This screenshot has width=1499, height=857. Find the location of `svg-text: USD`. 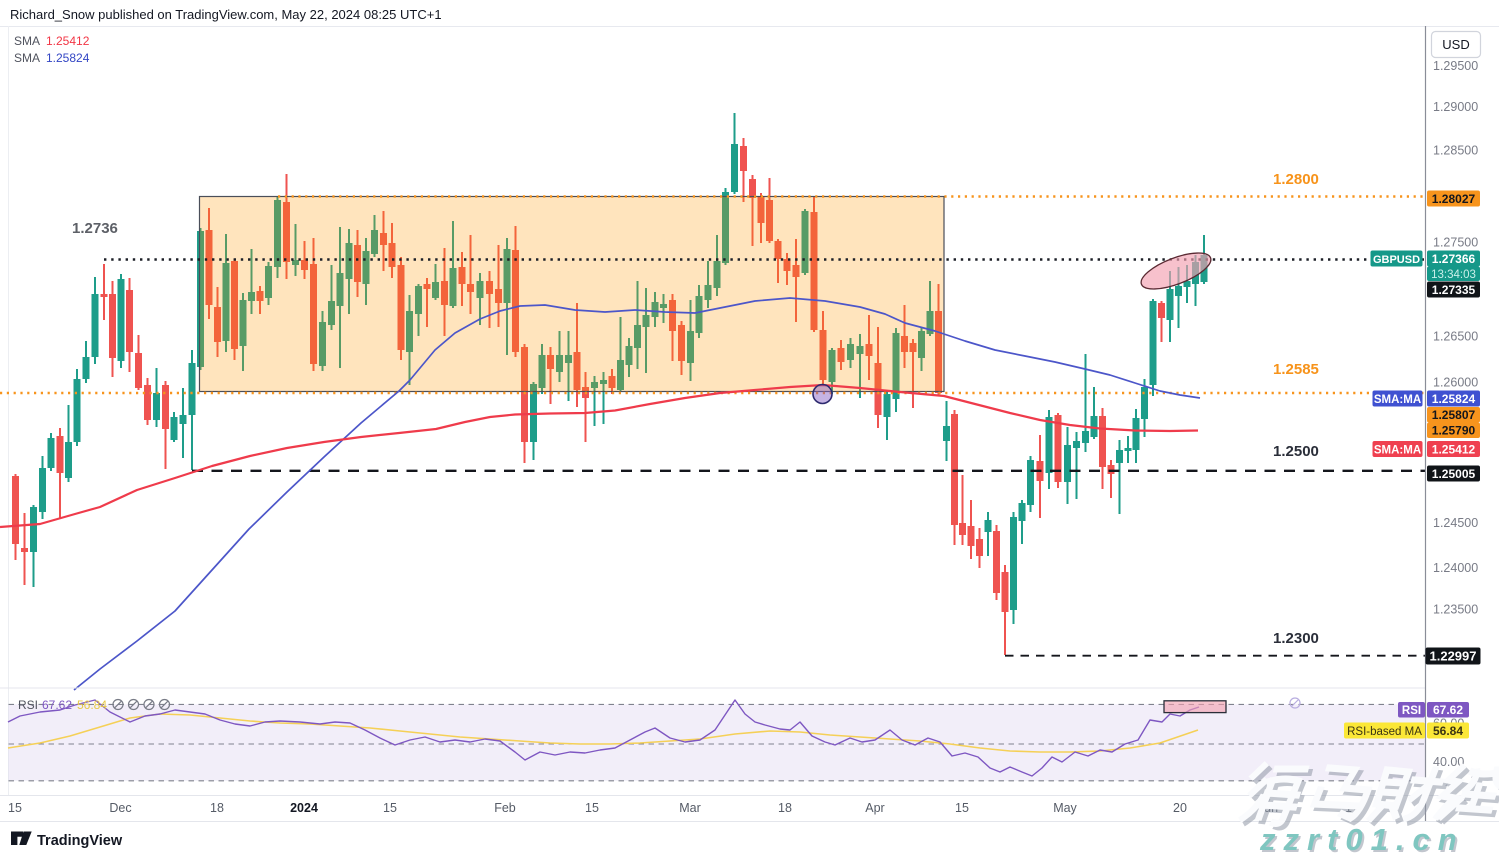

svg-text: USD is located at coordinates (1455, 44).